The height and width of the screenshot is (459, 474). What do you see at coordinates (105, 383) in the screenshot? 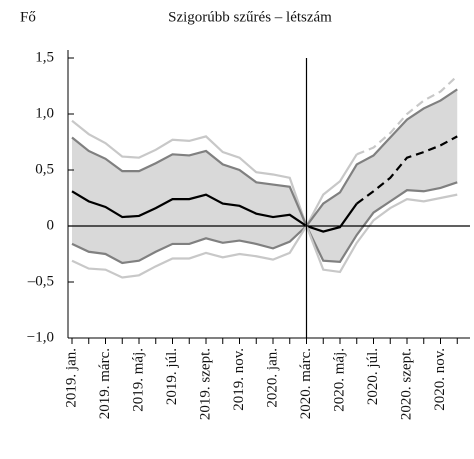
I see `x-tick-label: 2019. márc.` at bounding box center [105, 383].